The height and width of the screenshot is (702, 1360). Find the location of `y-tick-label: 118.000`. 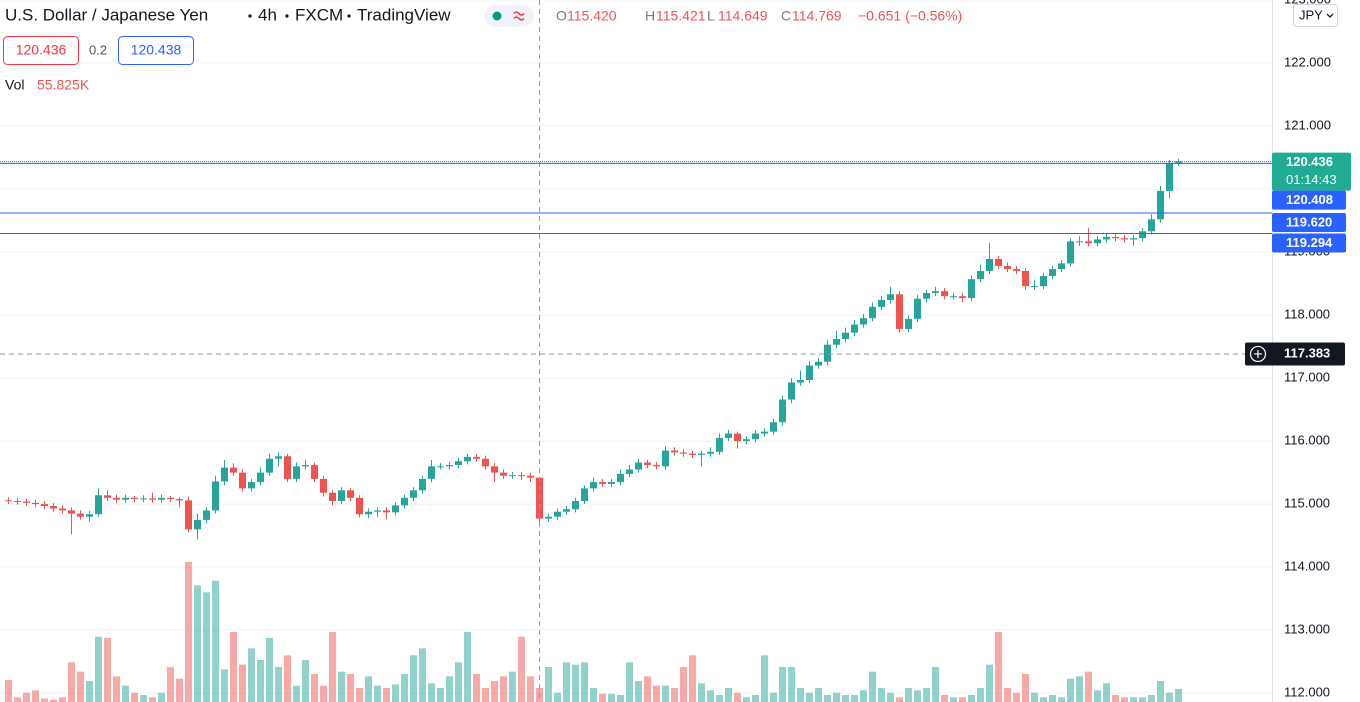

y-tick-label: 118.000 is located at coordinates (1307, 314).